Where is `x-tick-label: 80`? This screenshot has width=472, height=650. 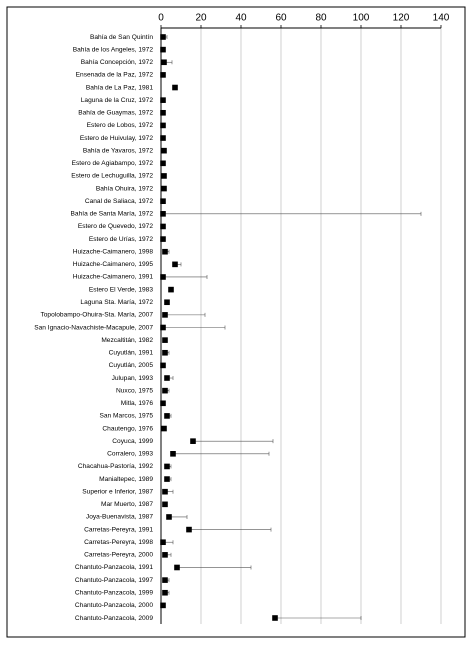
x-tick-label: 80 is located at coordinates (321, 18).